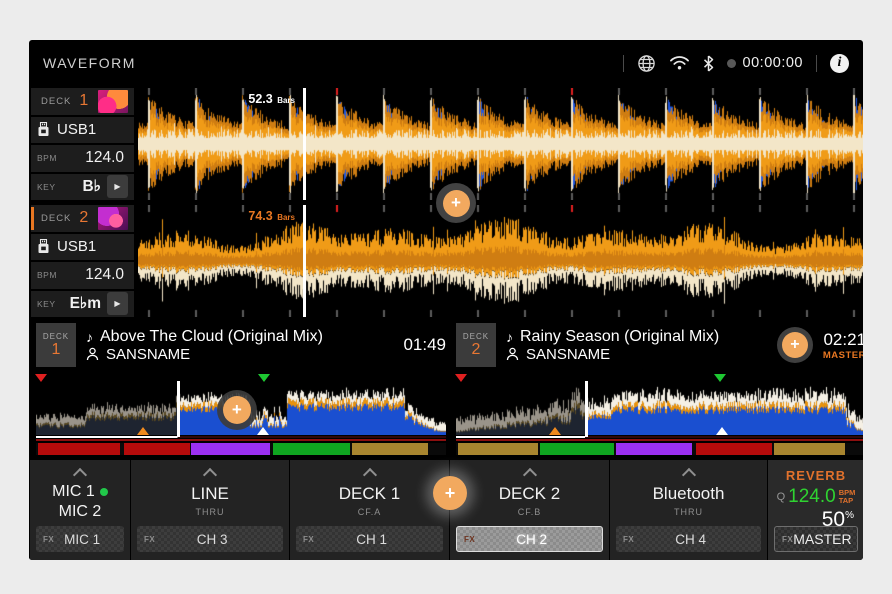 Image resolution: width=892 pixels, height=594 pixels. What do you see at coordinates (80, 539) in the screenshot?
I see `fx-assign-mic1: FX MIC 1` at bounding box center [80, 539].